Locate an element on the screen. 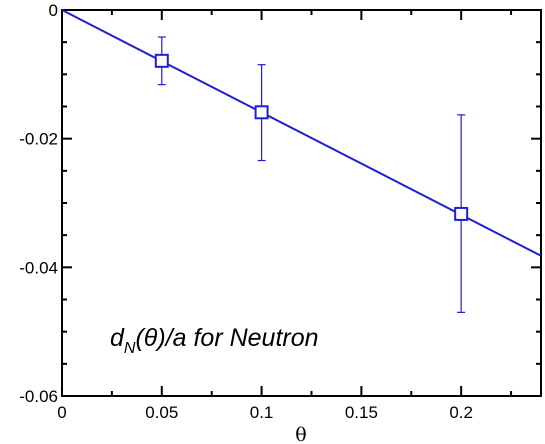  chart-annotation: dN(θ)/a for Neutron is located at coordinates (214, 340).